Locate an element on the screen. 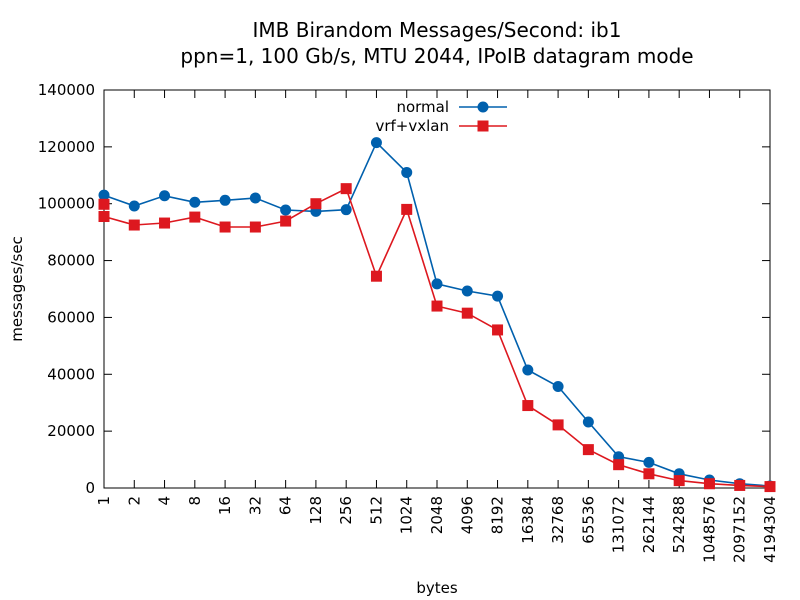 This screenshot has height=600, width=800. y-tick-label: 140000 is located at coordinates (66, 90).